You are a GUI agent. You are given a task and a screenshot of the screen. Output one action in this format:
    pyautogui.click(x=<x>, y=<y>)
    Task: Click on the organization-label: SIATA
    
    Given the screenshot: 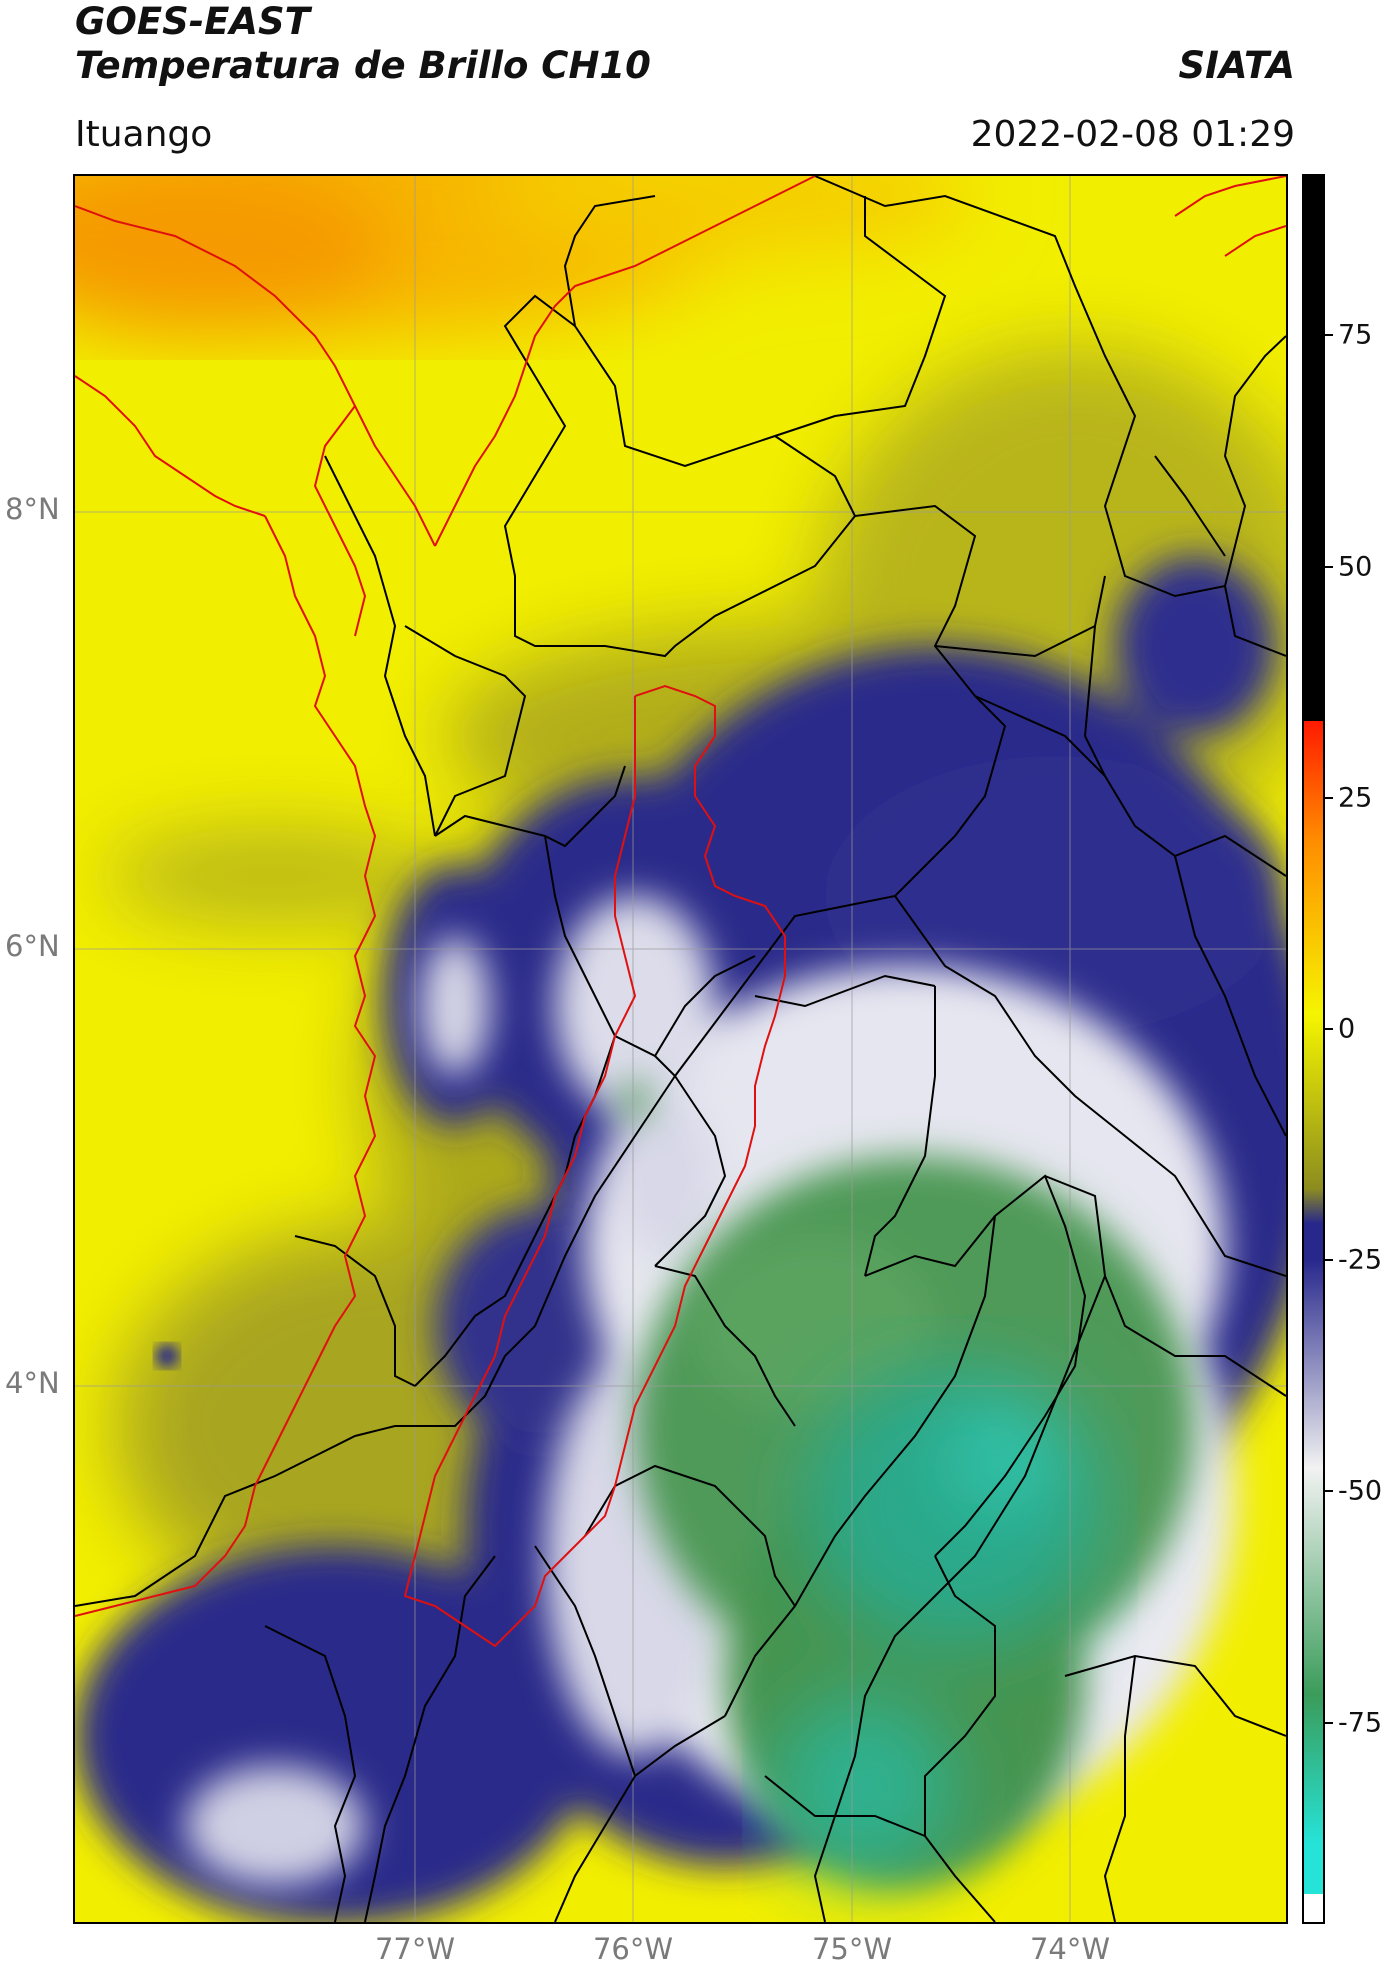 What is the action you would take?
    pyautogui.click(x=1236, y=65)
    